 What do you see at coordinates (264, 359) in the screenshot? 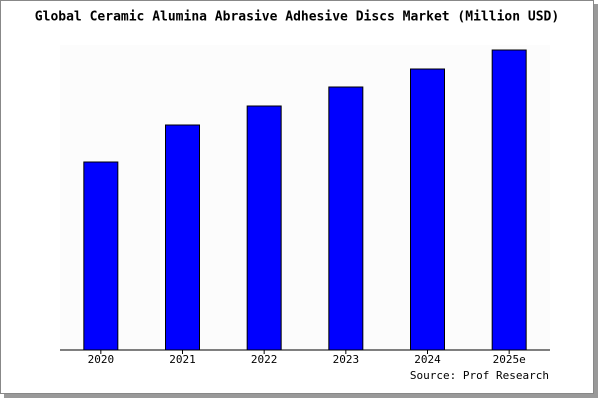
I see `x-tick-label: 2022` at bounding box center [264, 359].